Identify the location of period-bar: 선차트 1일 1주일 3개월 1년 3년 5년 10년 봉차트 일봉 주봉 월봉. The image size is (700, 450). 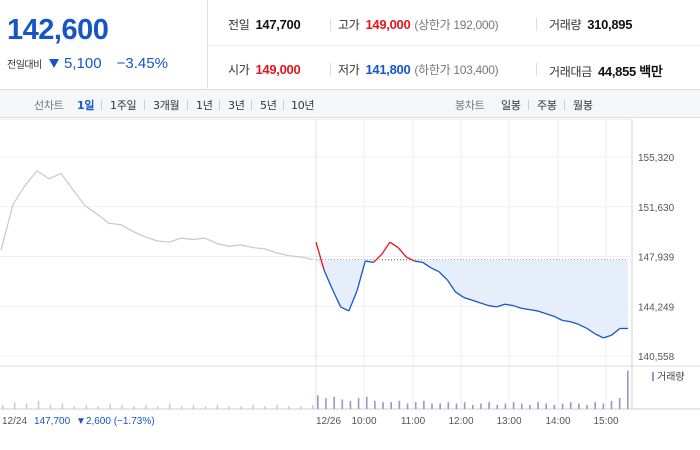
(350, 104).